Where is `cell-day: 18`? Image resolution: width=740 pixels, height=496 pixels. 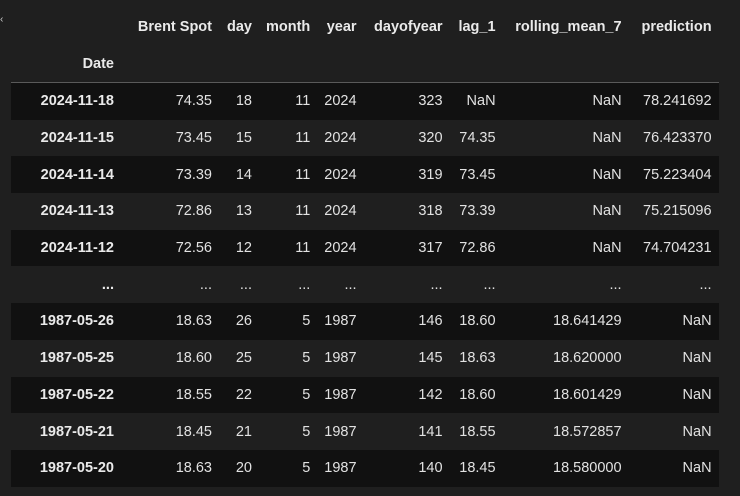 cell-day: 18 is located at coordinates (243, 101).